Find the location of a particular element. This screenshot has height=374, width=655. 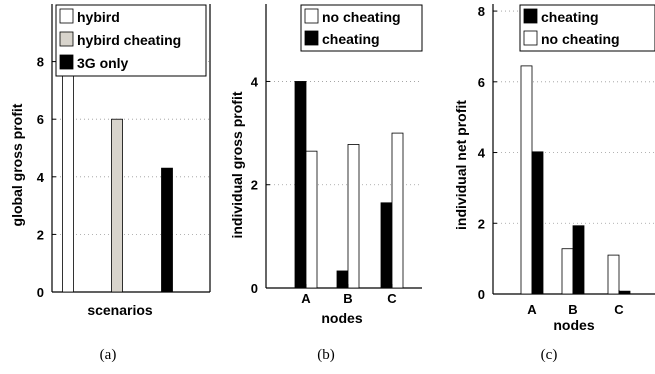

y-axis-label: global gross profit is located at coordinates (17, 164).